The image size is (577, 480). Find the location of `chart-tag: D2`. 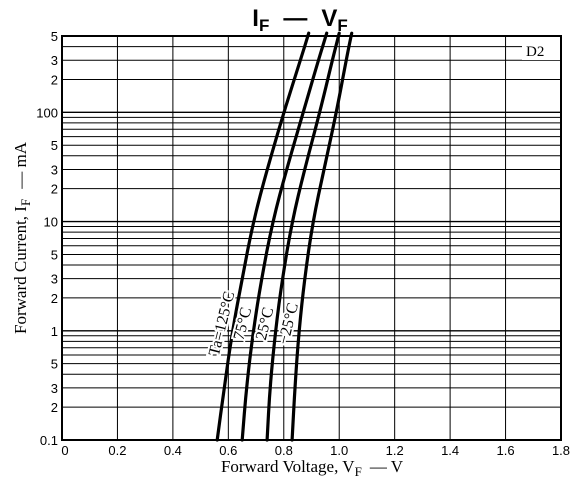

chart-tag: D2 is located at coordinates (535, 52).